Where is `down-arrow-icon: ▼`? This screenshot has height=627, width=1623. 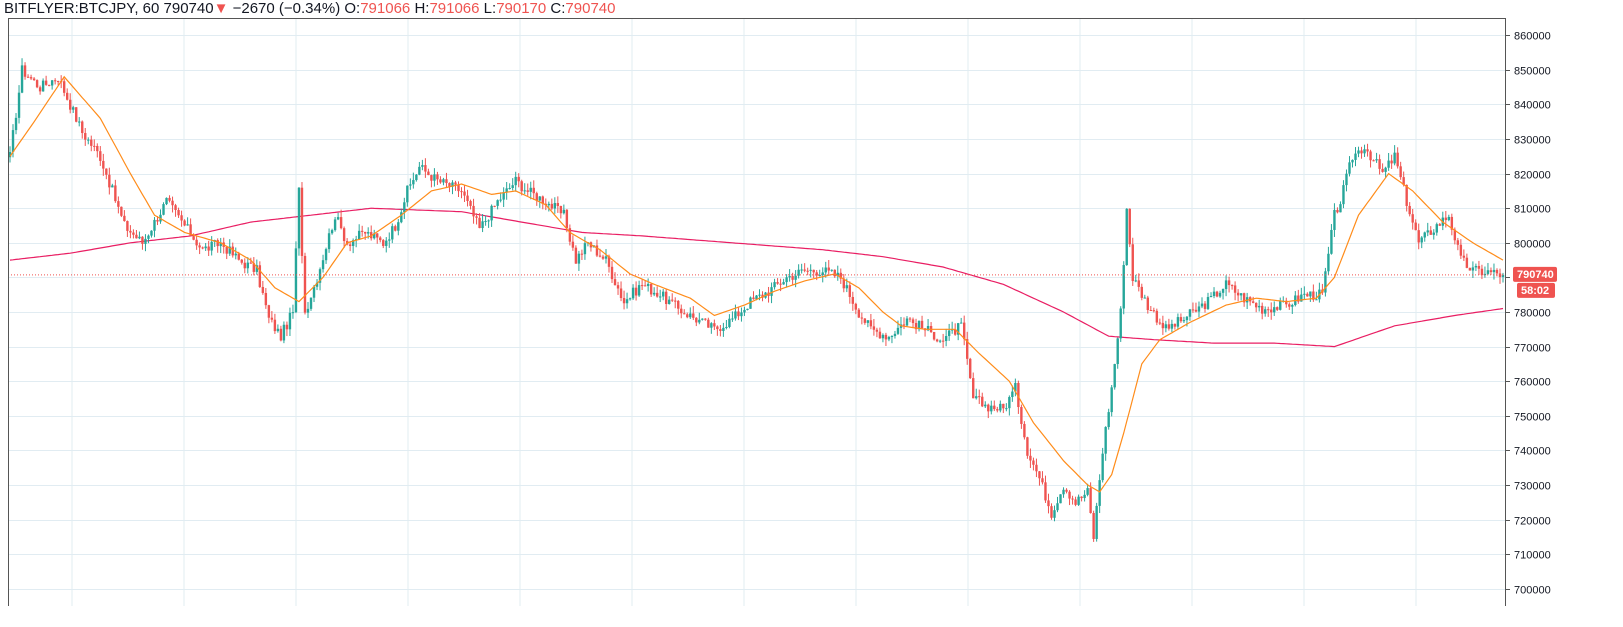 down-arrow-icon: ▼ is located at coordinates (221, 8).